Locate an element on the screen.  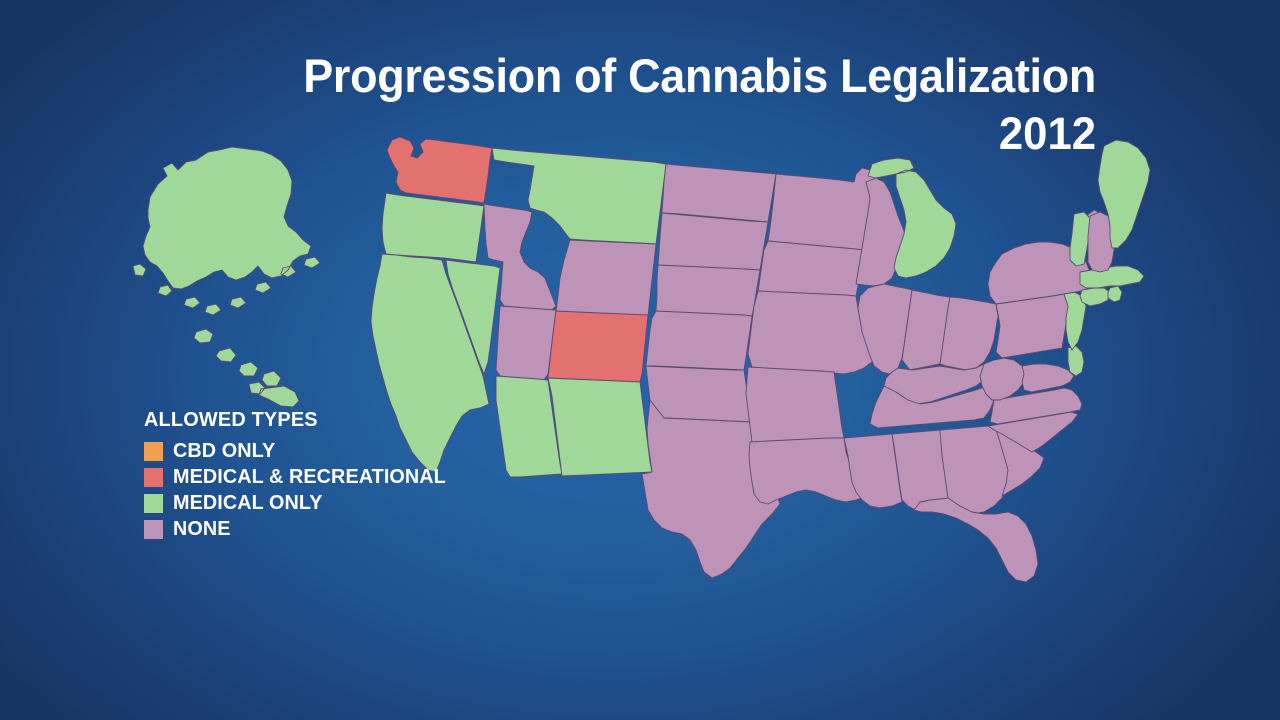
state-ne is located at coordinates (708, 290).